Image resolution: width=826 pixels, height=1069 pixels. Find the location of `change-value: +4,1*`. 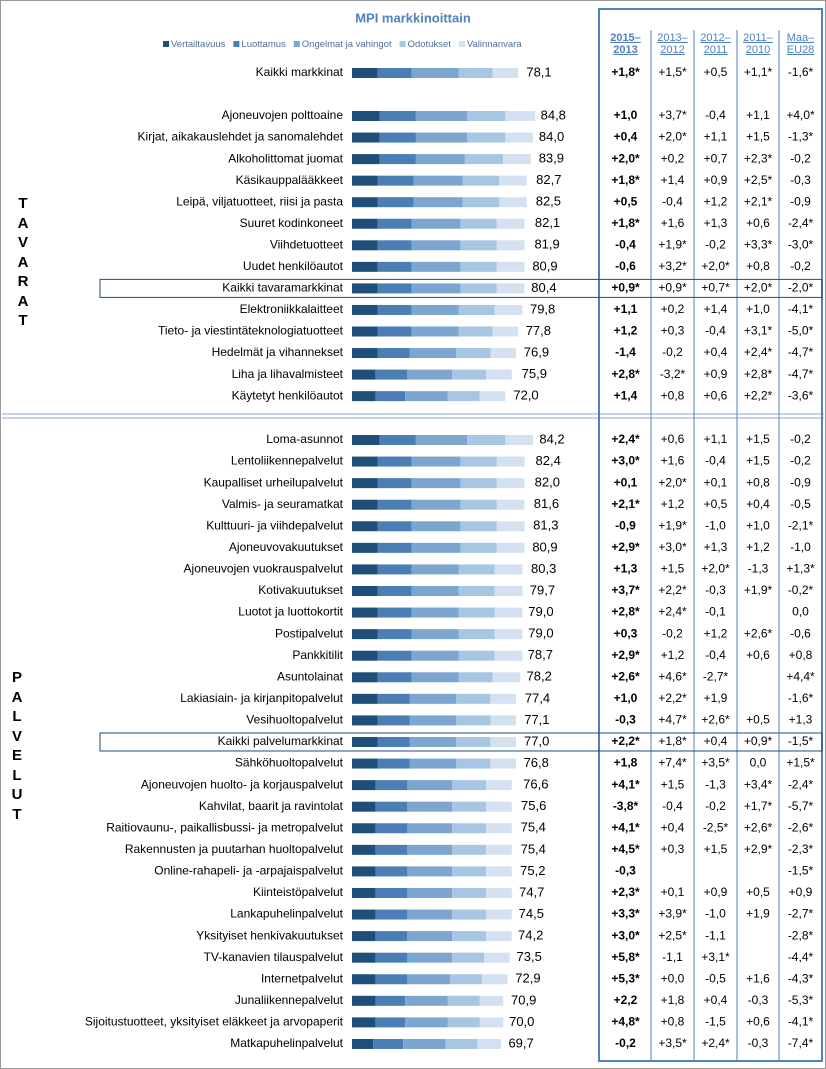

change-value: +4,1* is located at coordinates (625, 827).